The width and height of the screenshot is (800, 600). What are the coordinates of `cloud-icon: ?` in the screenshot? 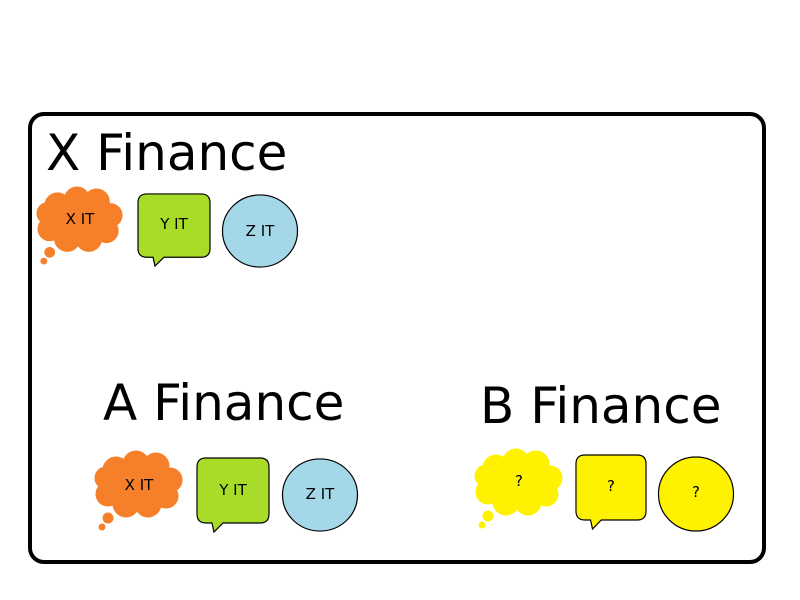 It's located at (519, 489).